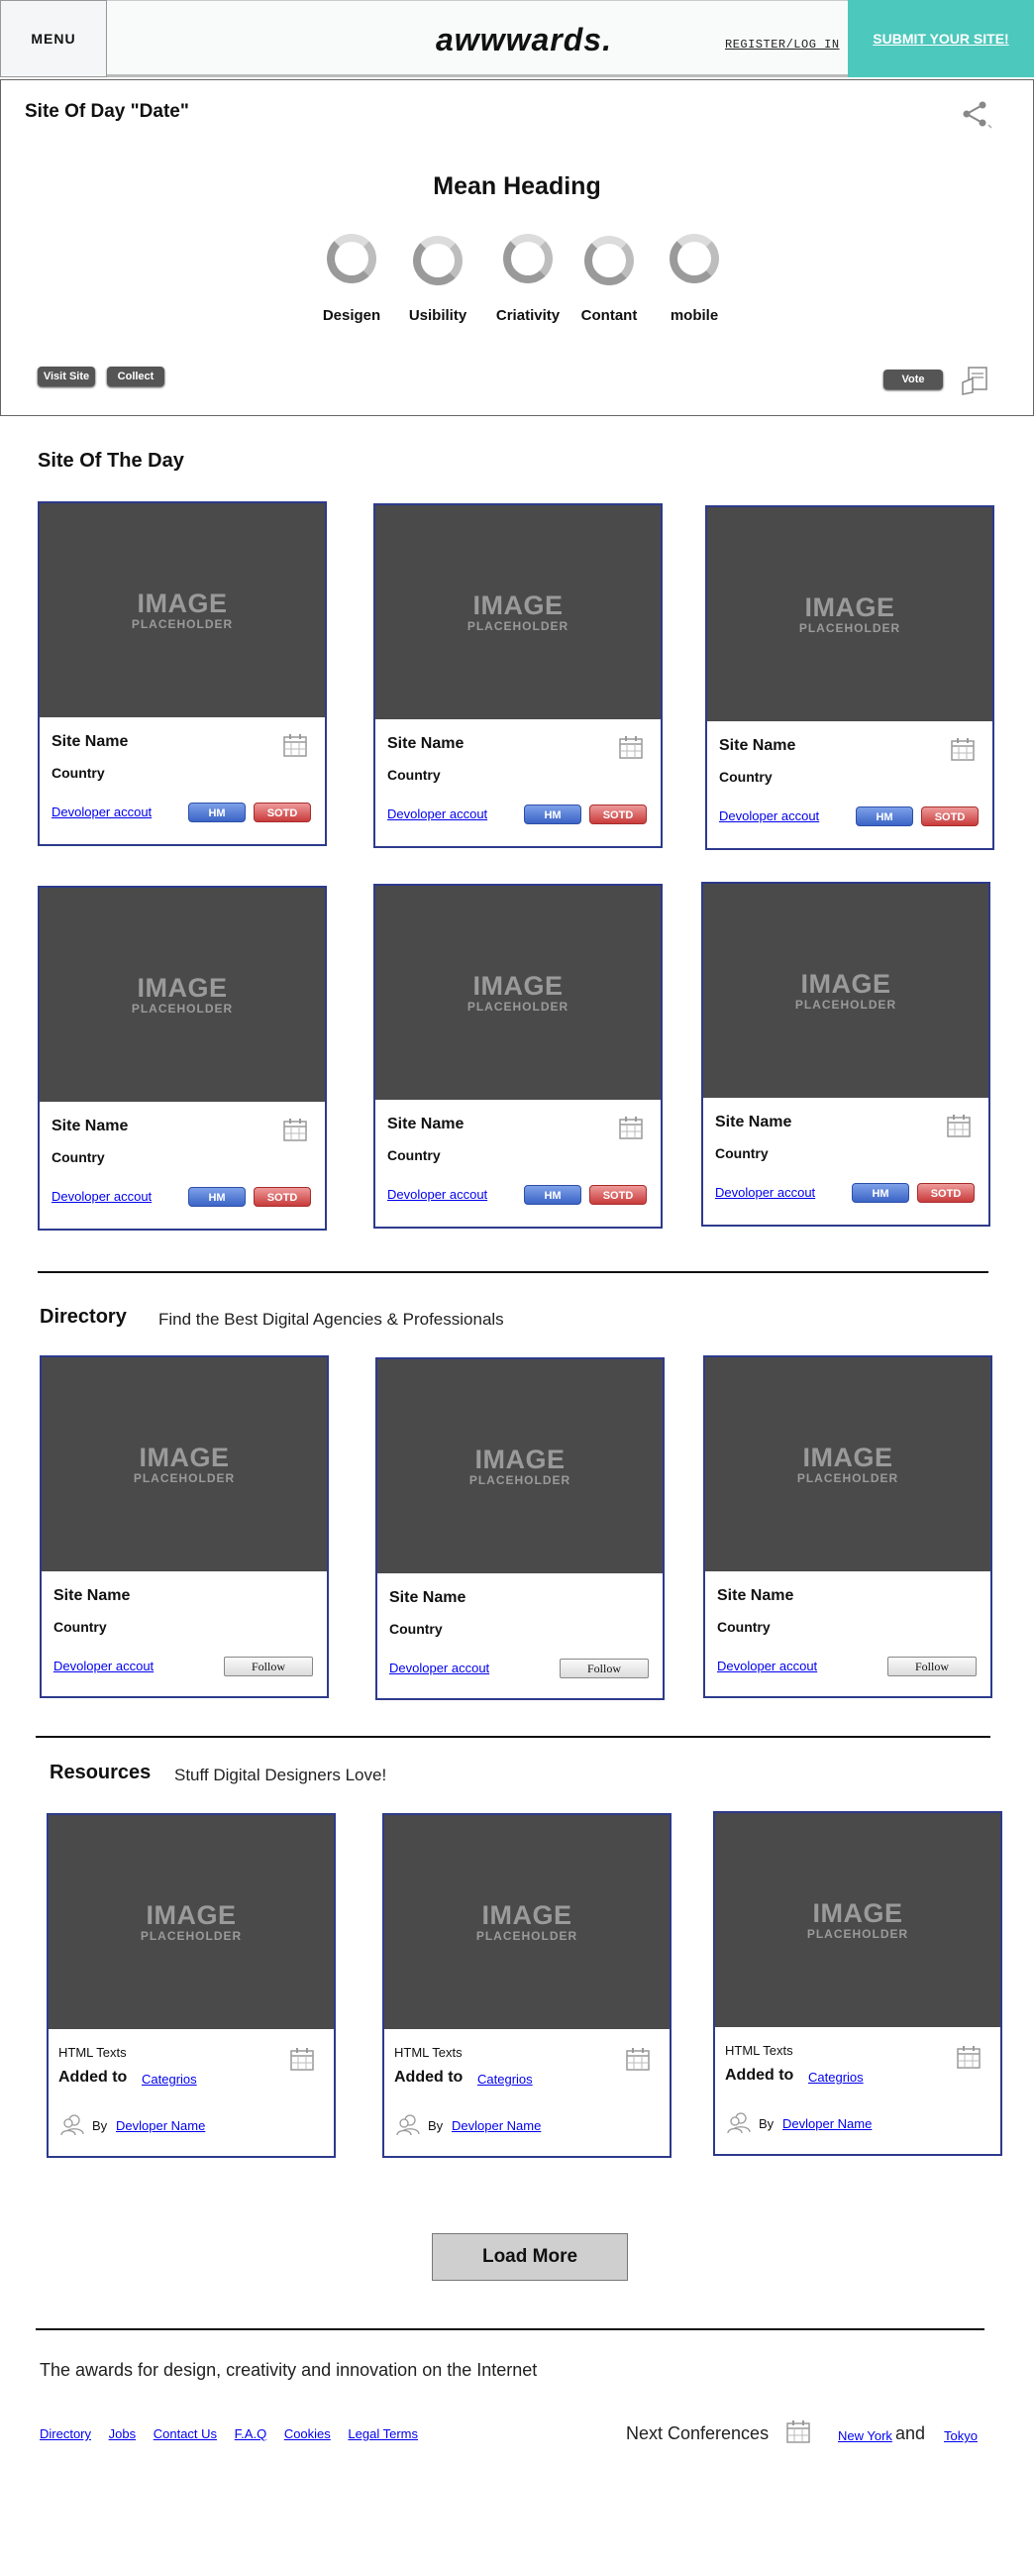 Image resolution: width=1034 pixels, height=2576 pixels. Describe the element at coordinates (72, 2125) in the screenshot. I see `user-icon` at that location.